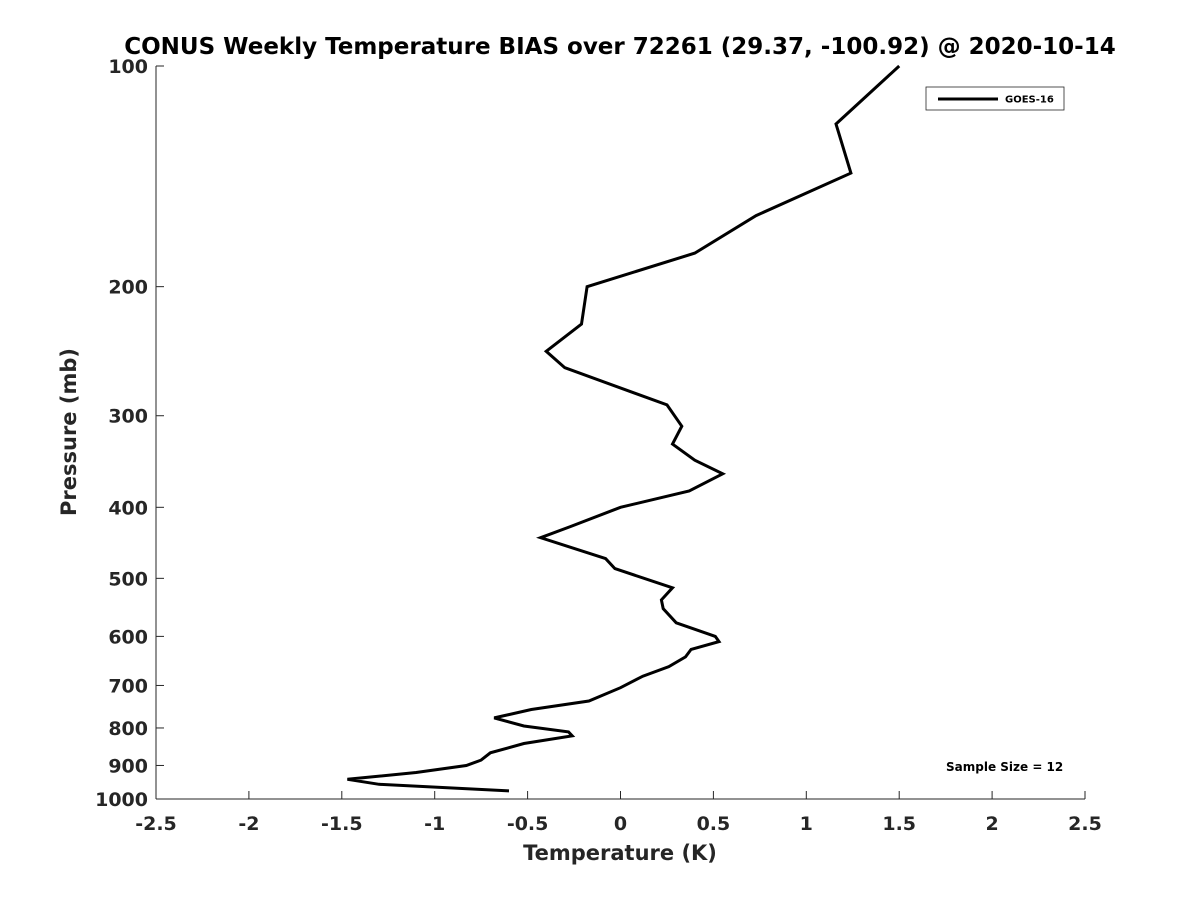 This screenshot has width=1200, height=900. I want to click on y-tick-label: 600, so click(128, 637).